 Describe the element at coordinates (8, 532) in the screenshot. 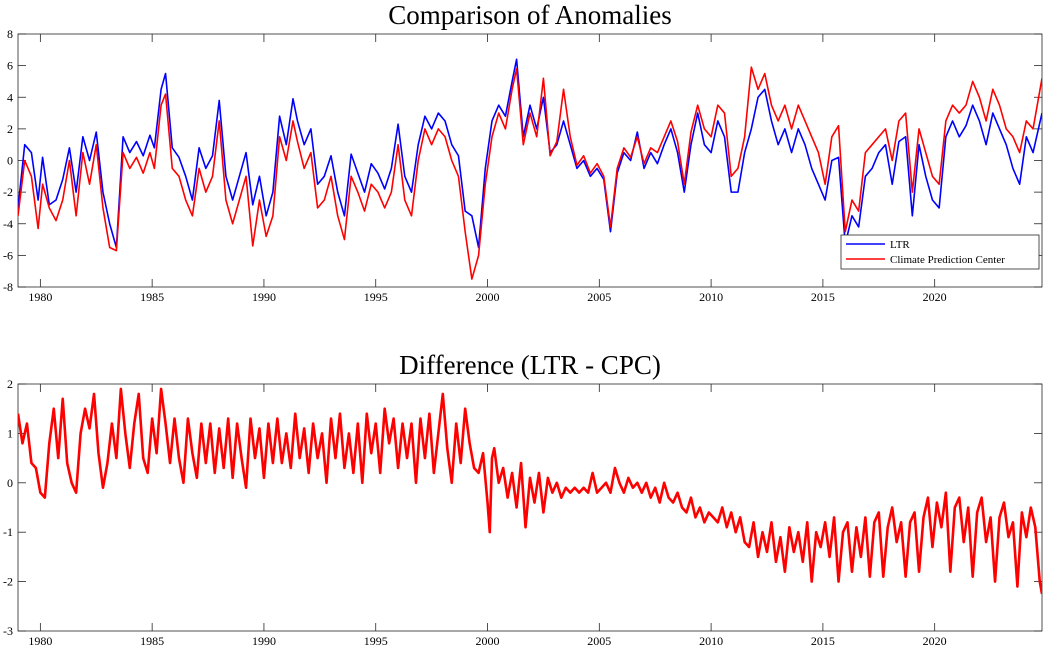

I see `bottom-y-tick-label: -1` at that location.